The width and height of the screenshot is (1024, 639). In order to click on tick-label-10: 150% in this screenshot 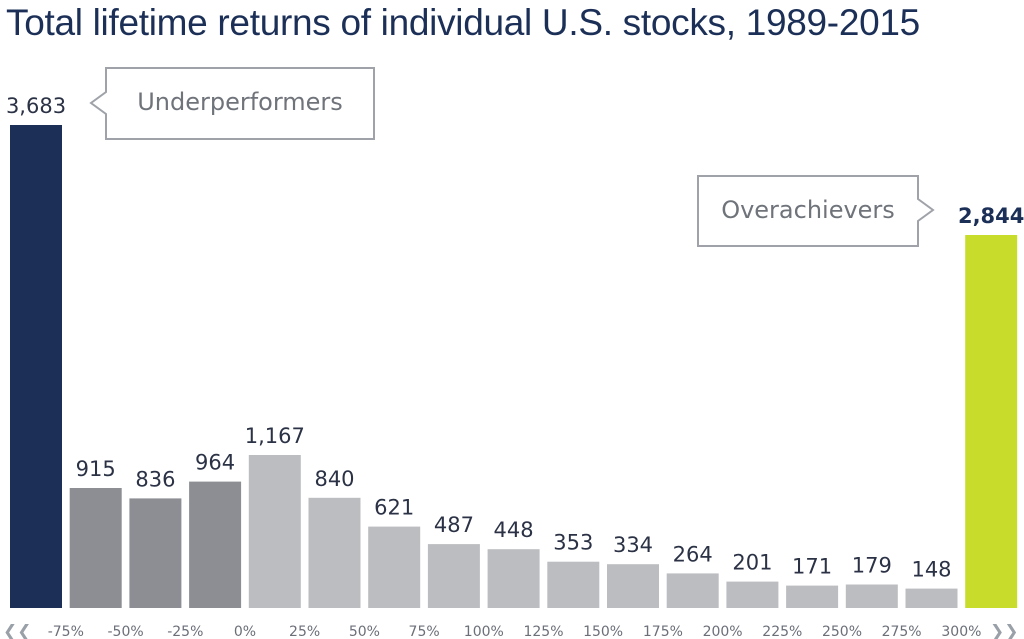, I will do `click(603, 631)`.